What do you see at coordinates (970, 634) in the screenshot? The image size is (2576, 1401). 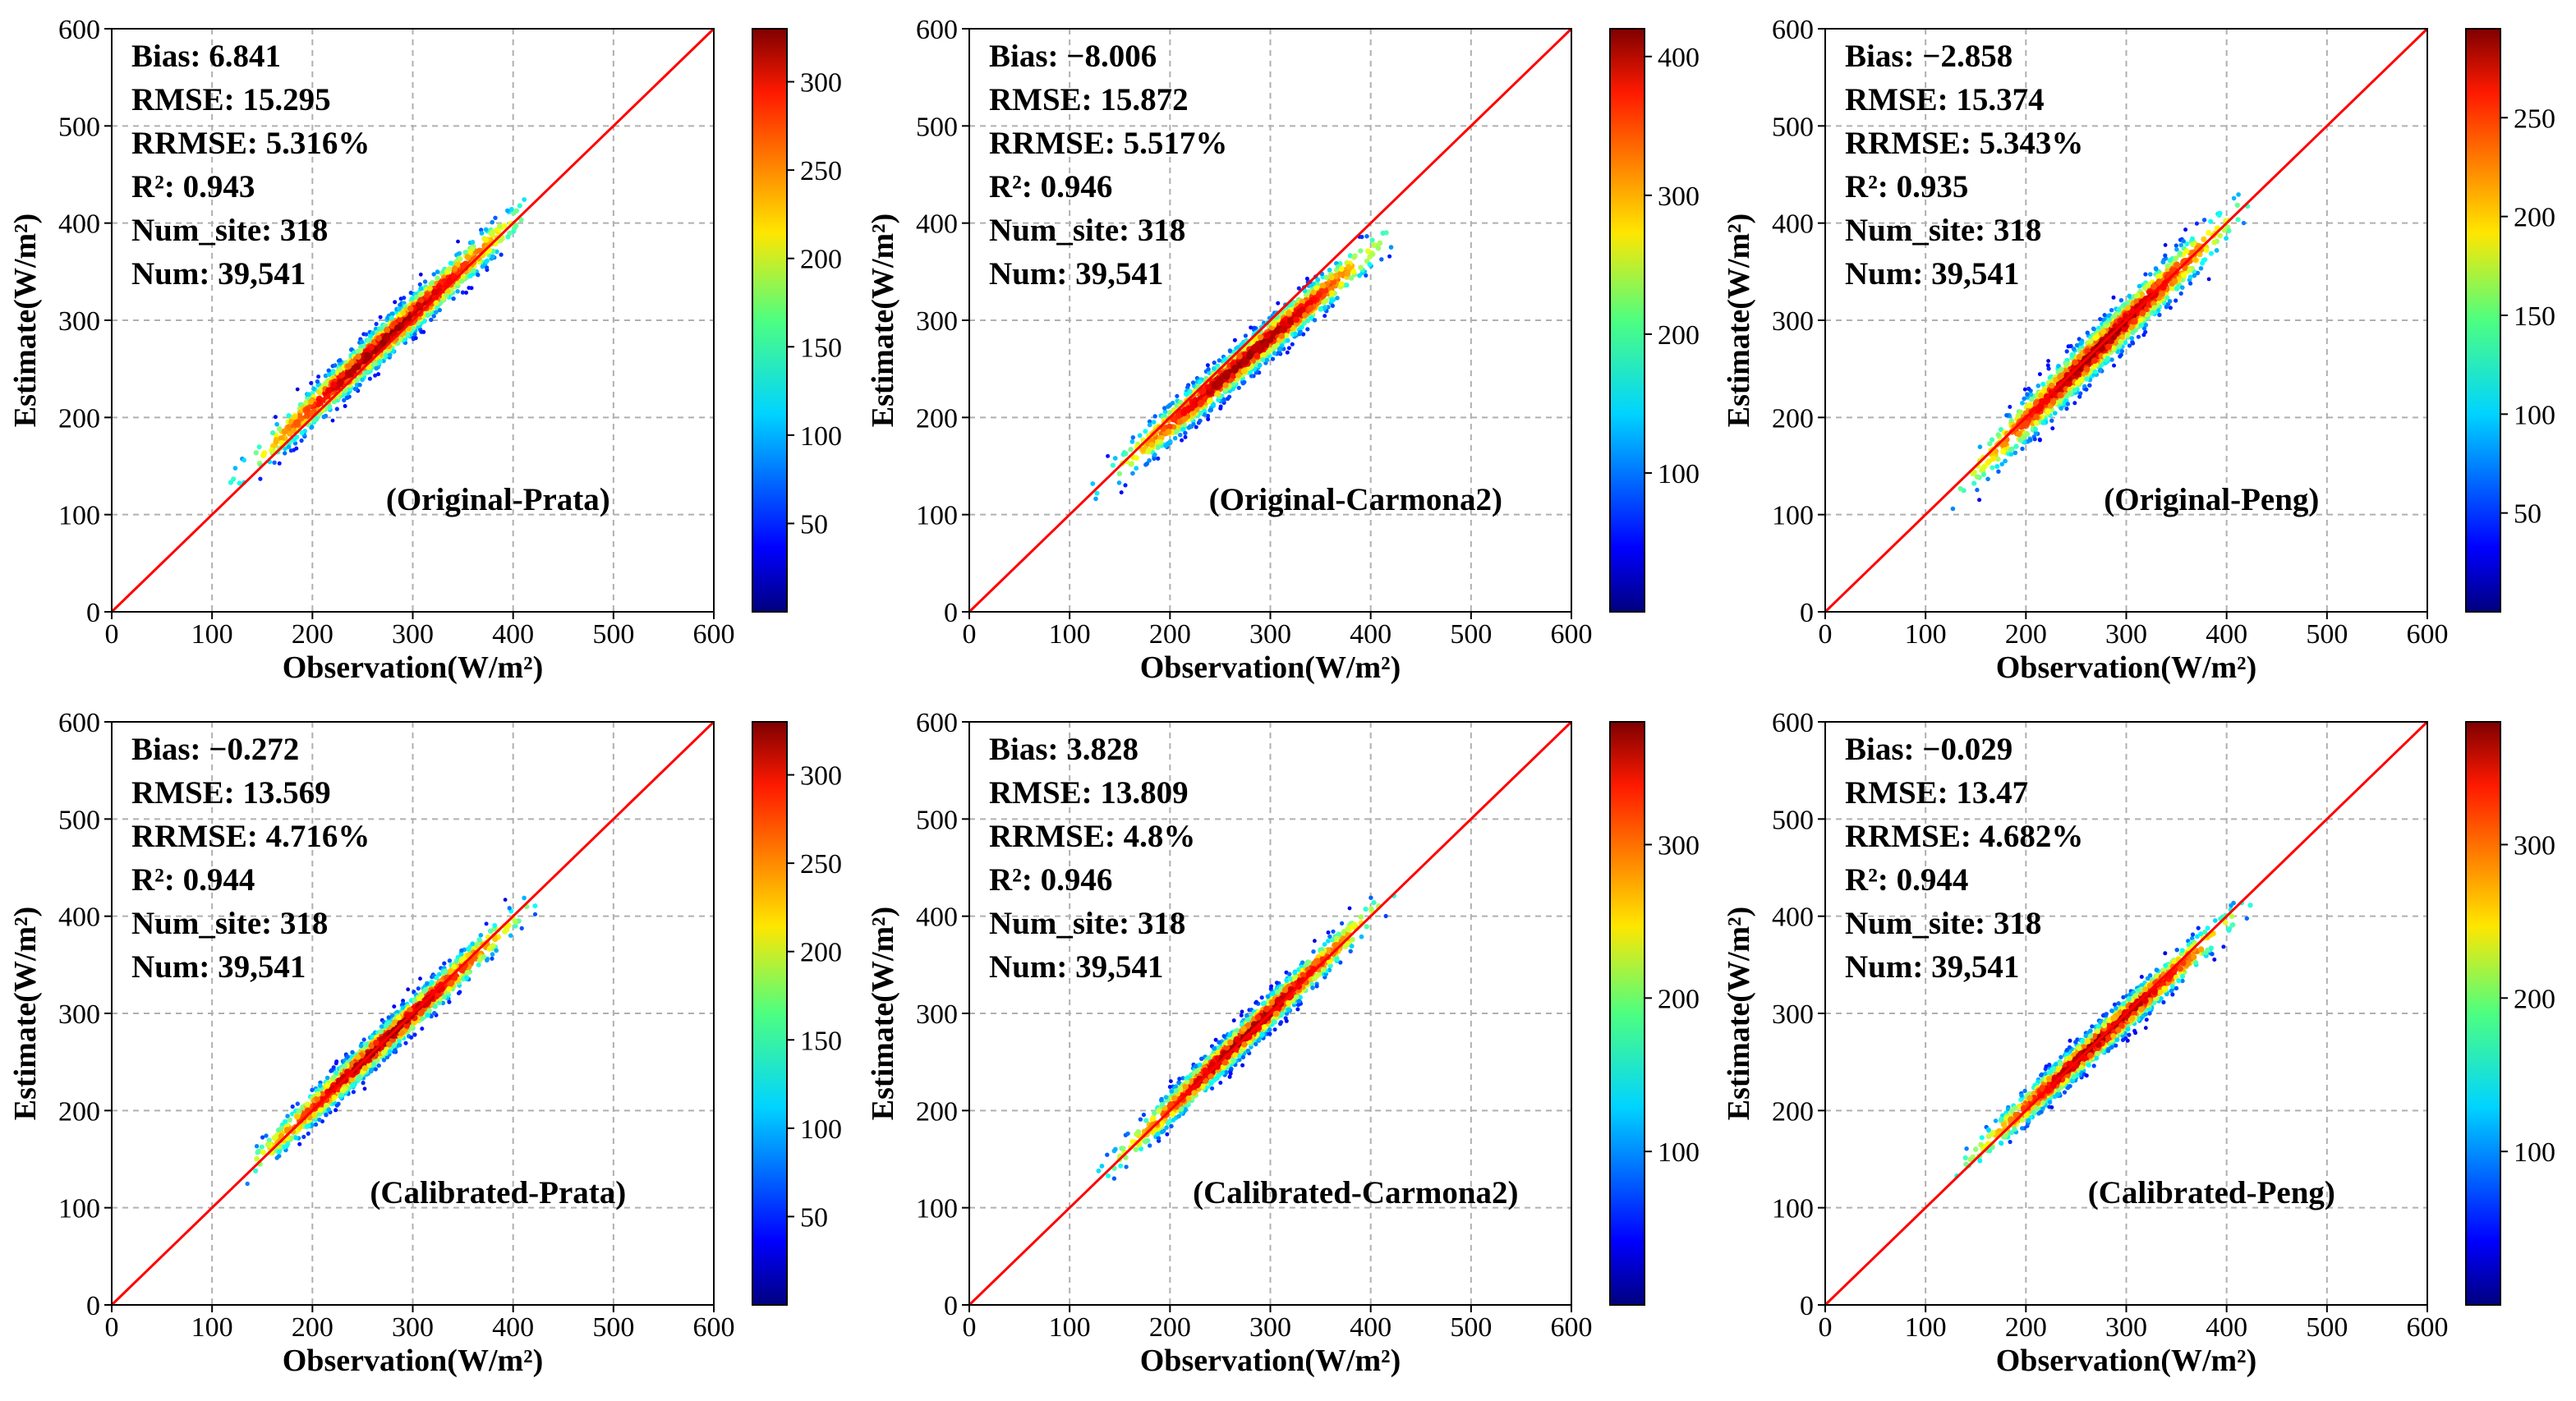 I see `x-tick-label: 0` at bounding box center [970, 634].